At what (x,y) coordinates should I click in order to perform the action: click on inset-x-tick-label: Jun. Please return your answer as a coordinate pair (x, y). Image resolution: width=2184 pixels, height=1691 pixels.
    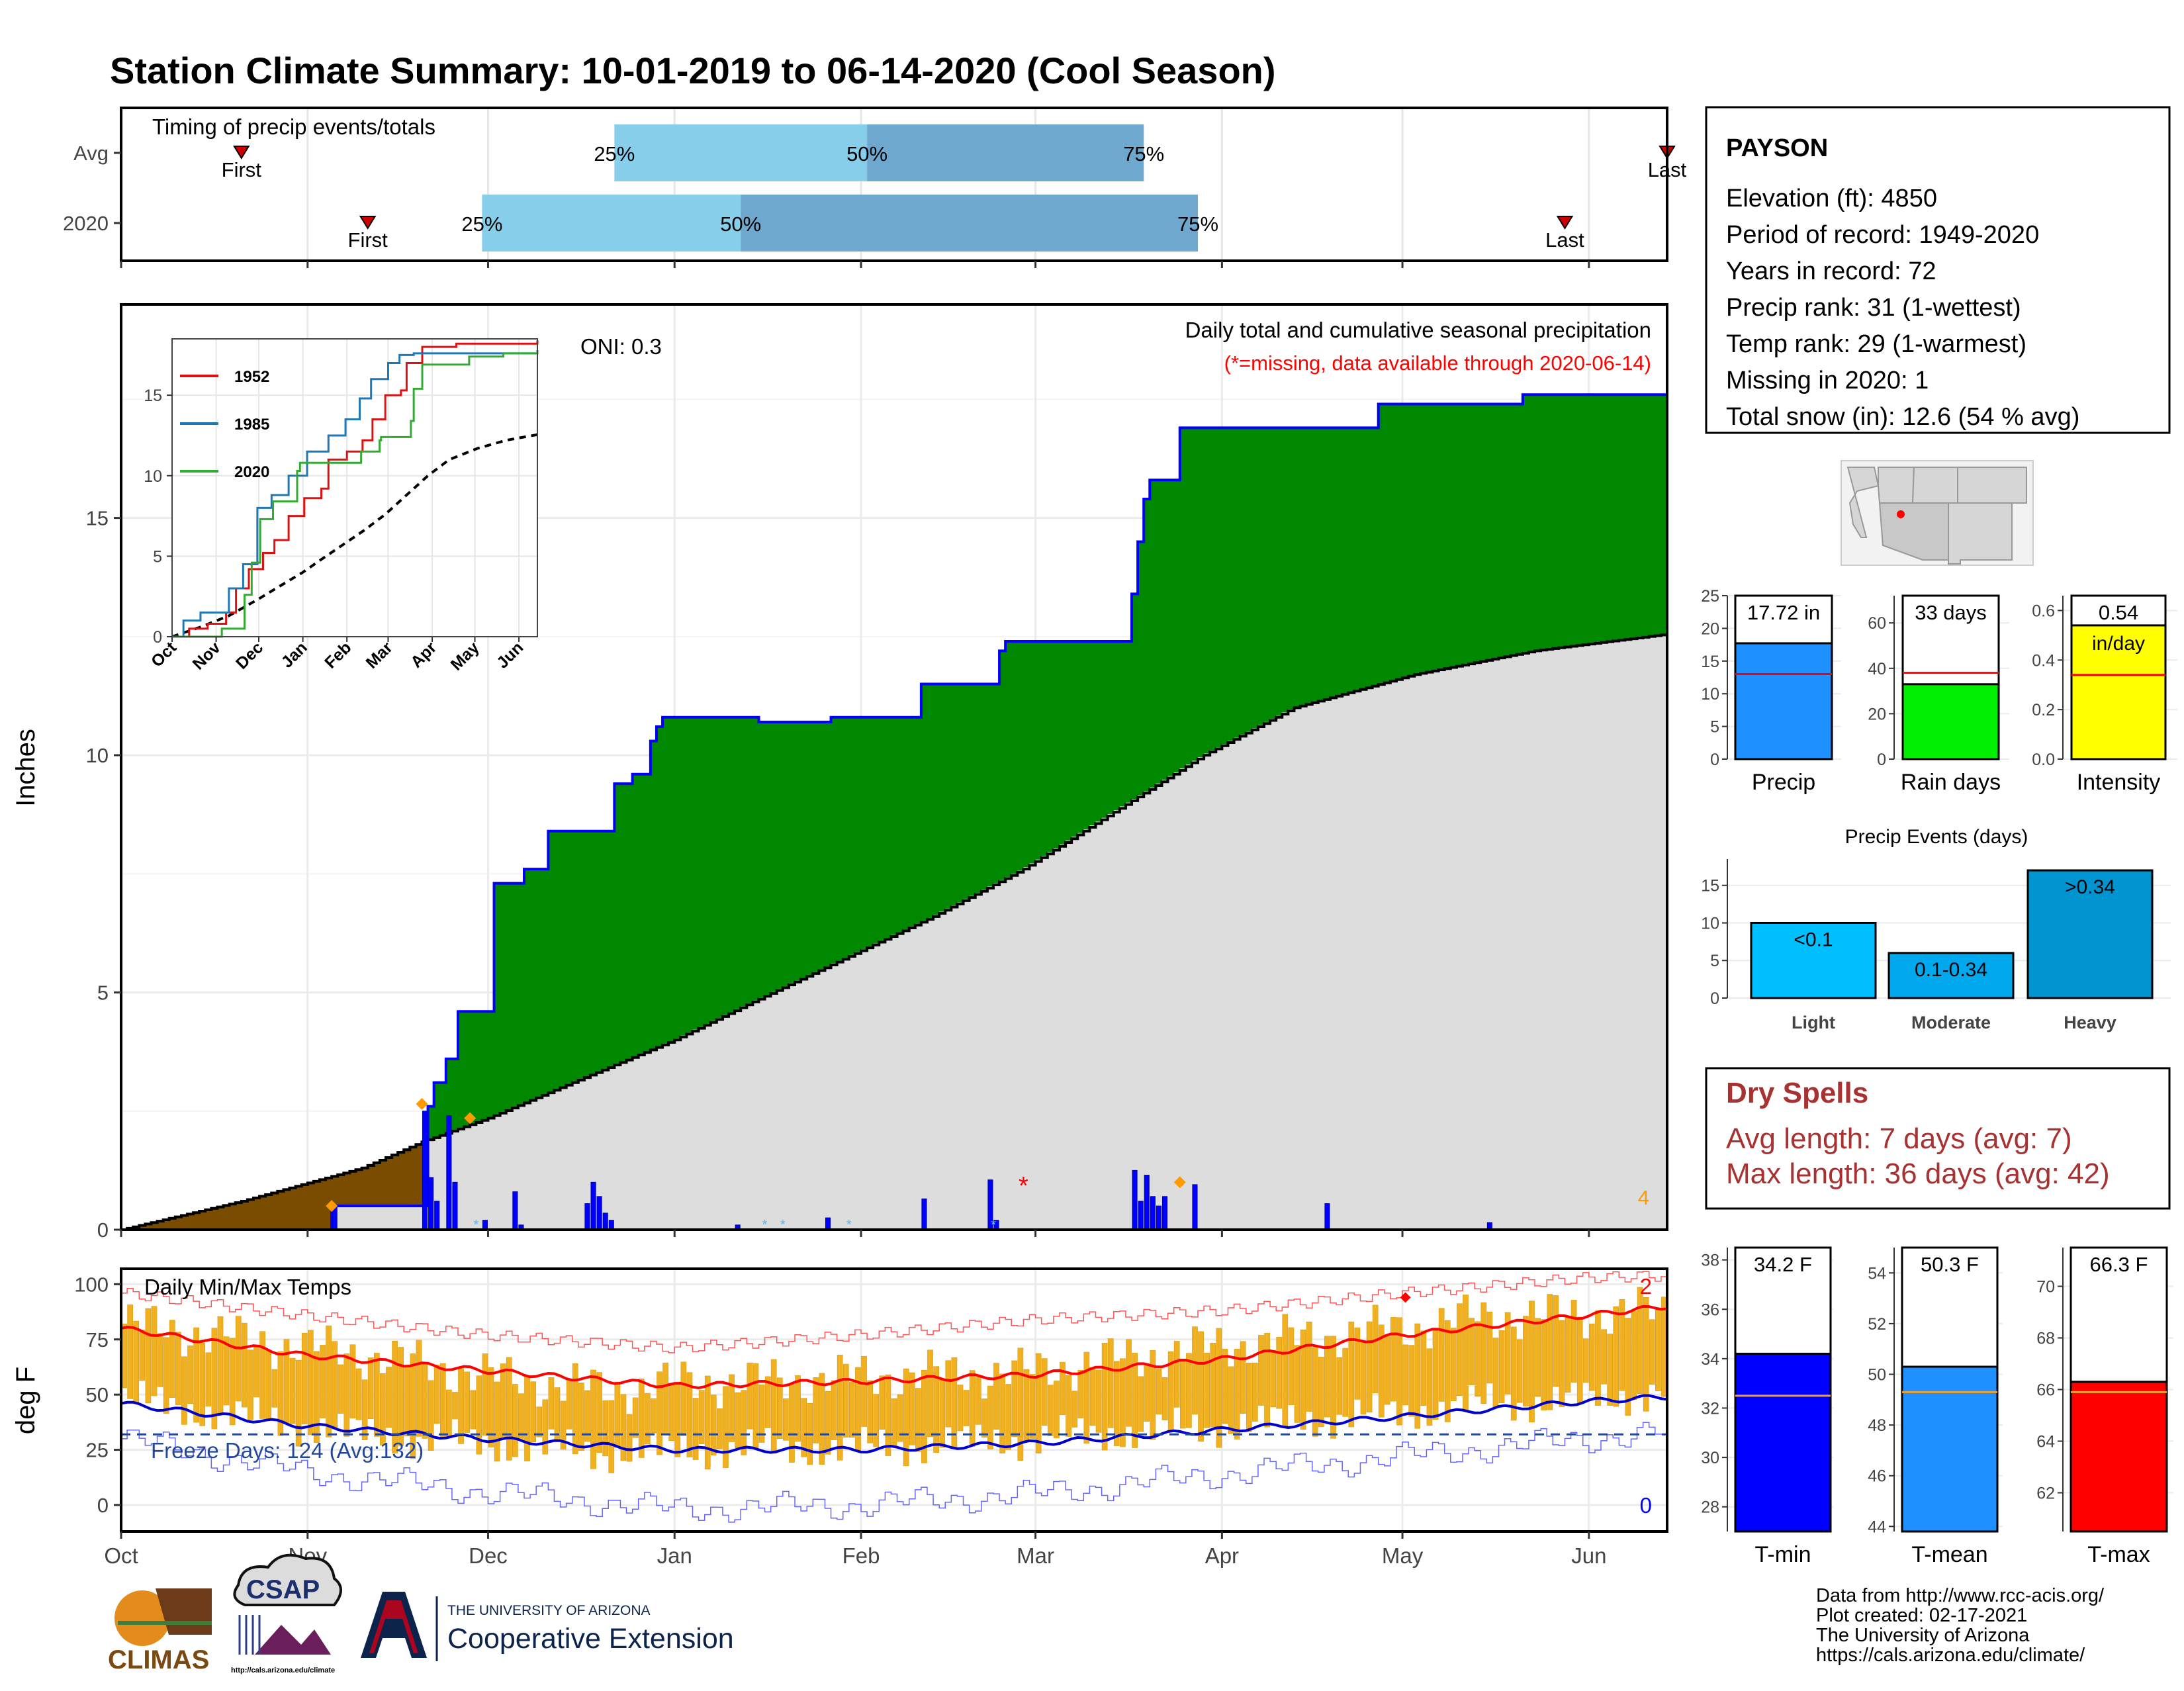
    Looking at the image, I should click on (510, 655).